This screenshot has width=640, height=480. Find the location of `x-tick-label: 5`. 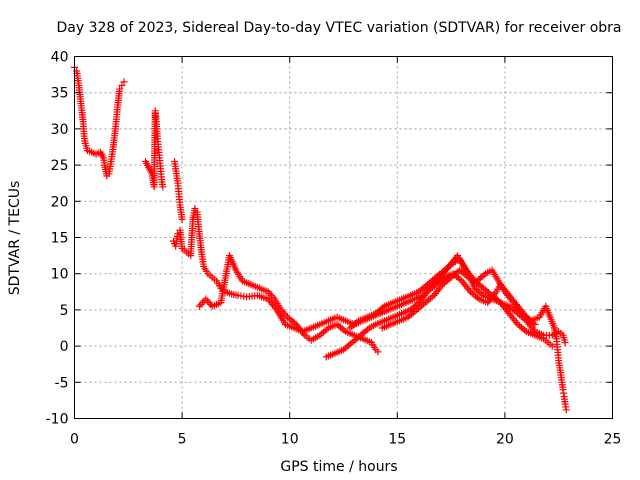

x-tick-label: 5 is located at coordinates (182, 440).